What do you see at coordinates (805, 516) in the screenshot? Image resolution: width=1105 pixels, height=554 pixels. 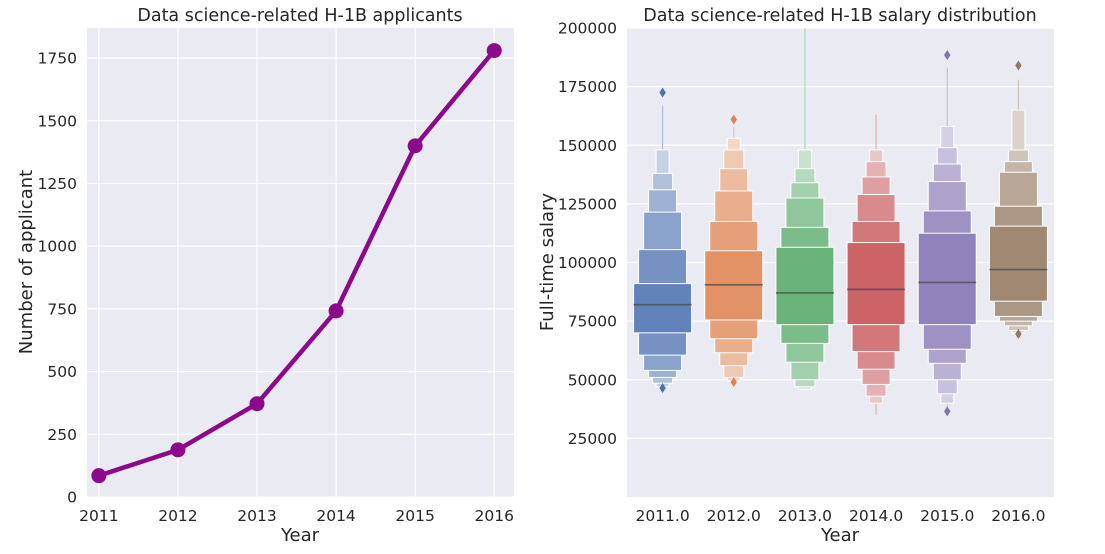 I see `right-x-tick-label: 2013.0` at bounding box center [805, 516].